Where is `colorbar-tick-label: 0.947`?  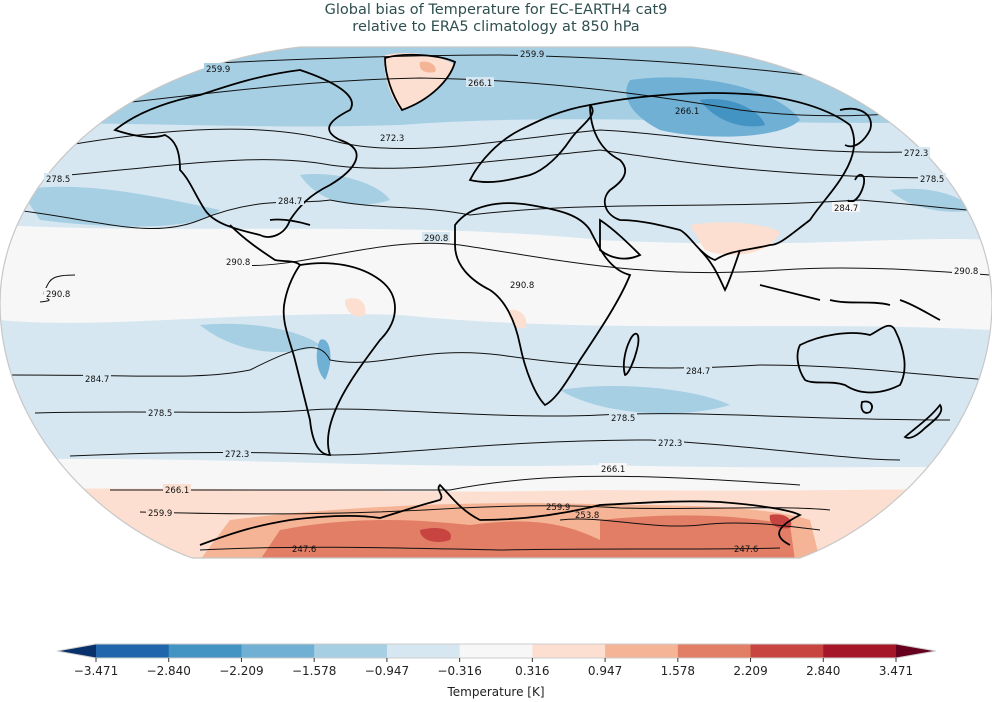 colorbar-tick-label: 0.947 is located at coordinates (605, 671).